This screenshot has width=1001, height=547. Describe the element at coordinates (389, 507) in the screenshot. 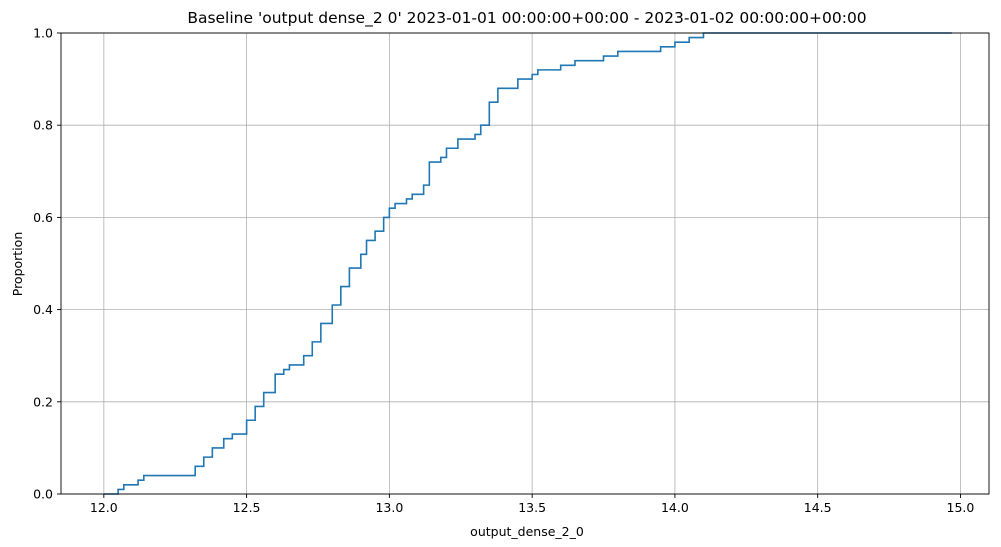

I see `x-tick-label: 13.0` at that location.